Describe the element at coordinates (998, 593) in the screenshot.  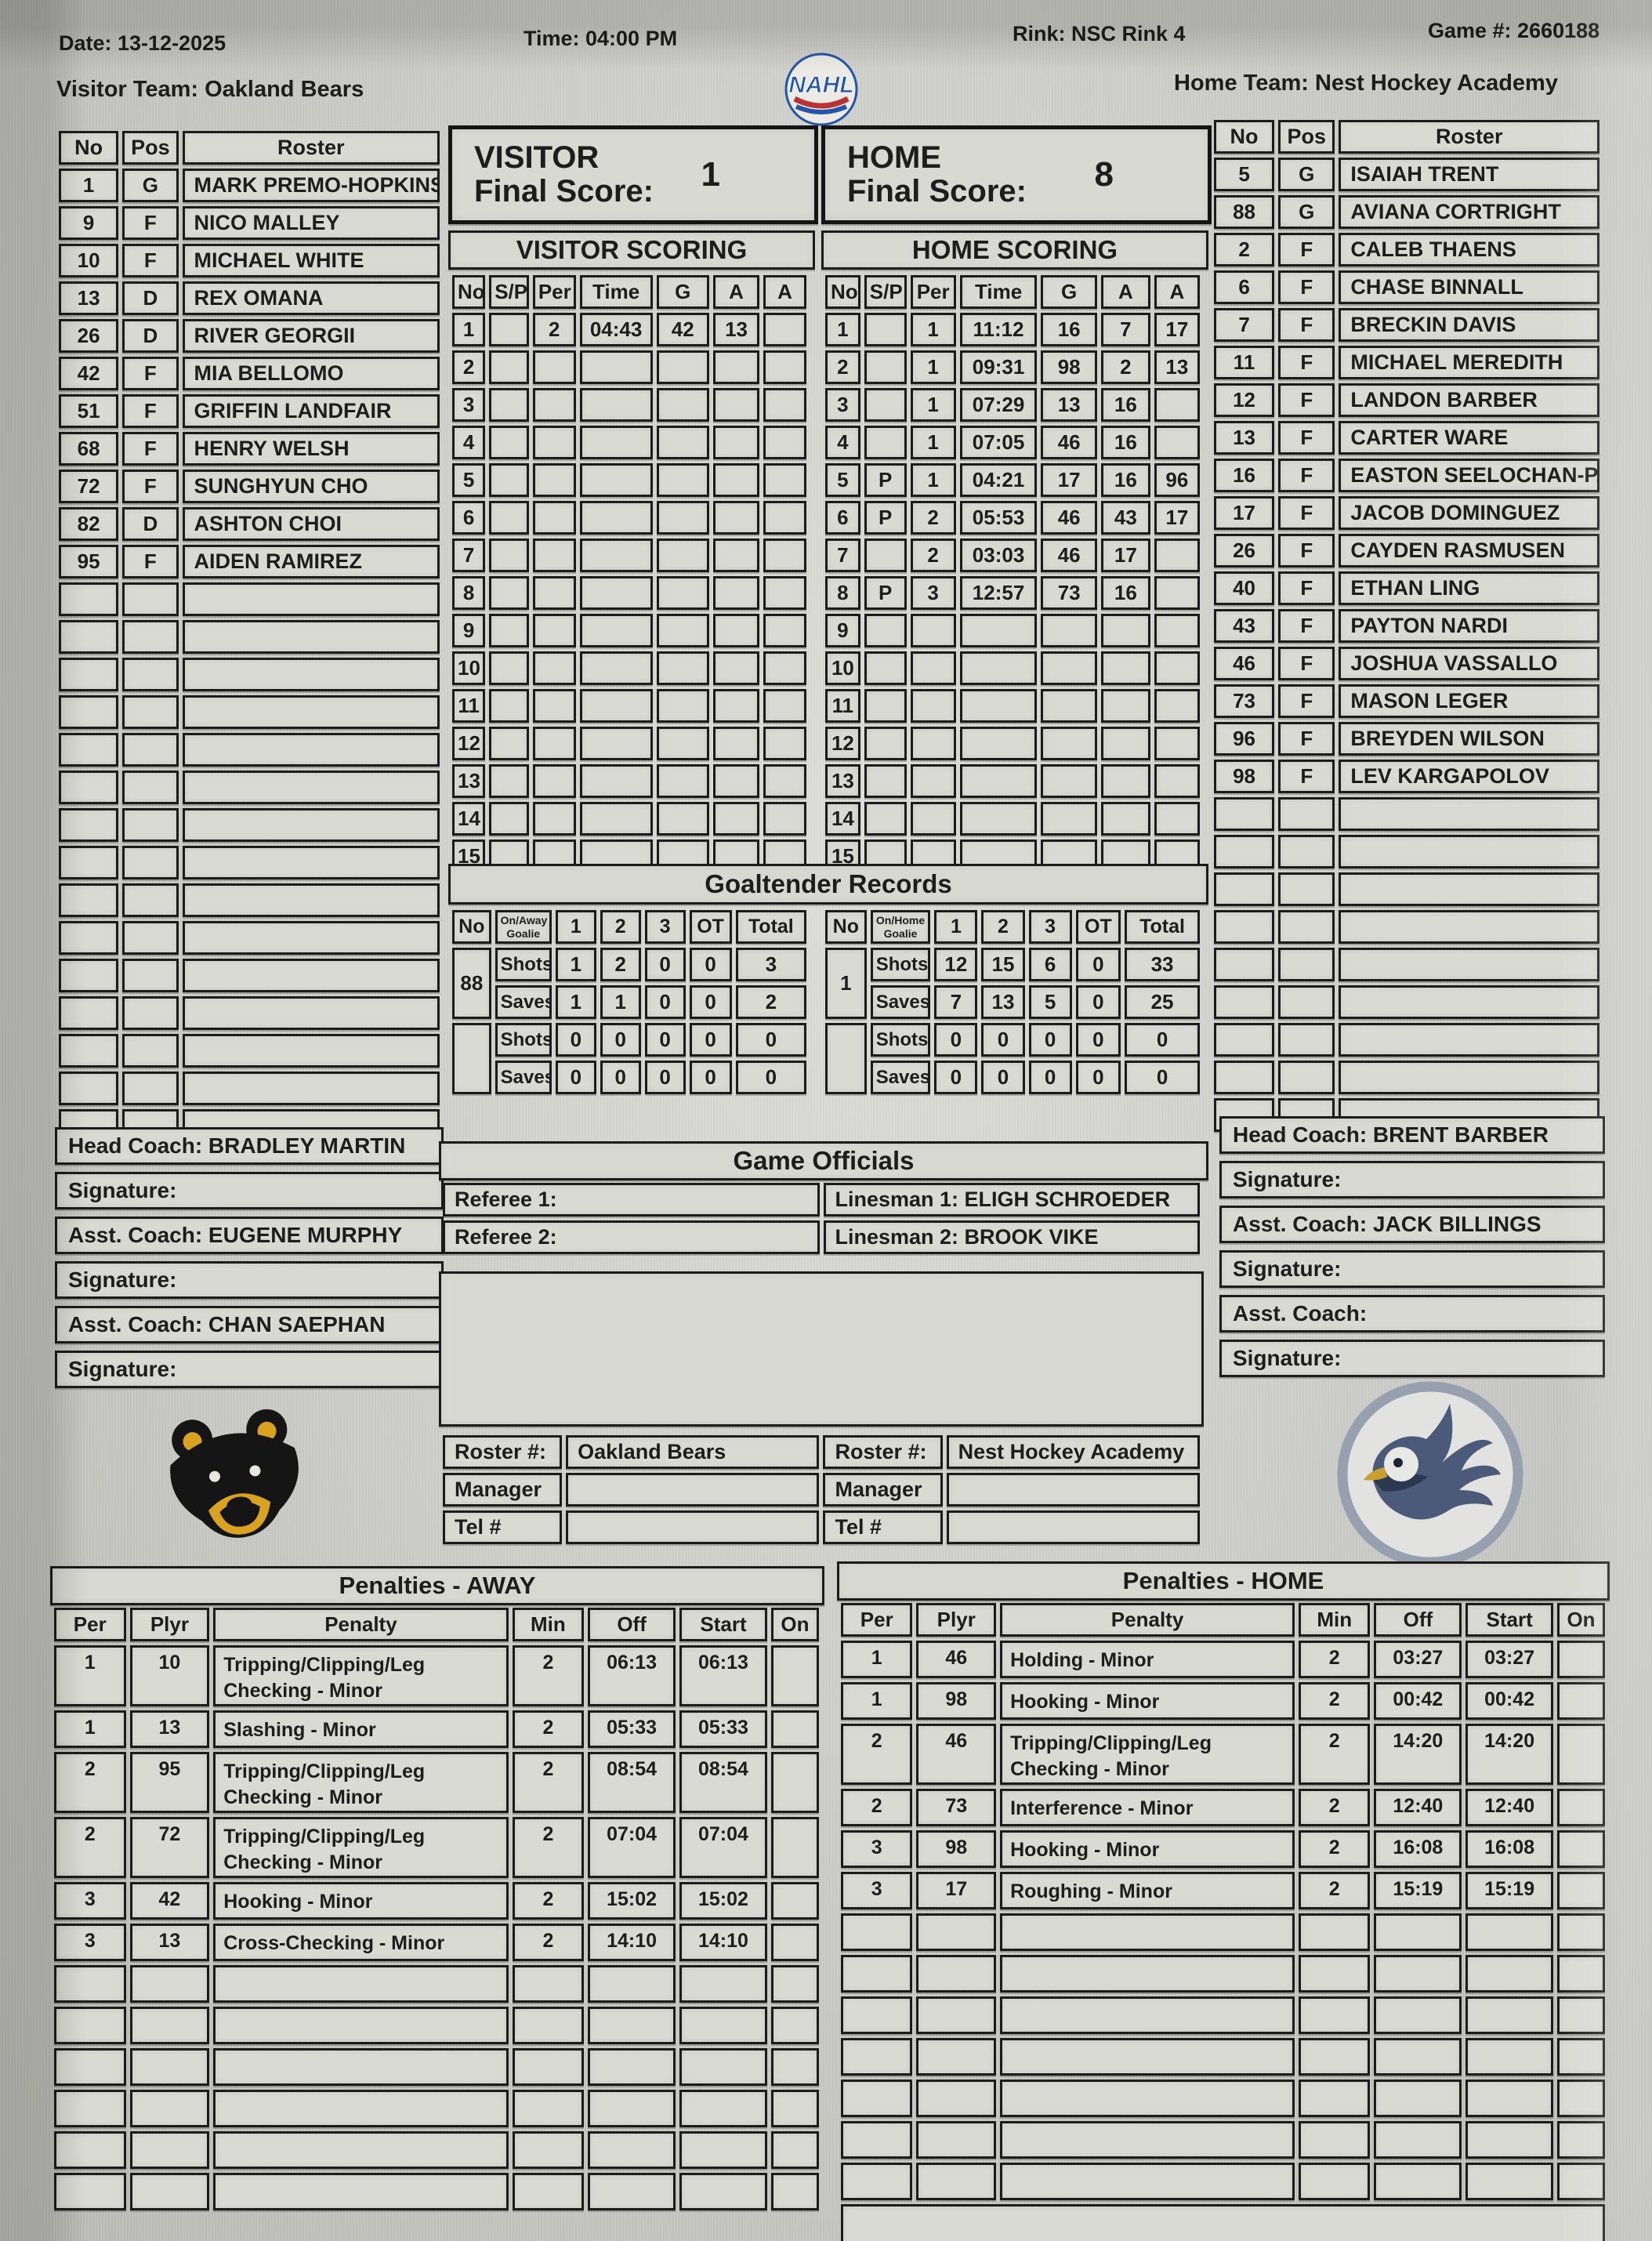
I see `home-scoring-row-time: 12:57` at that location.